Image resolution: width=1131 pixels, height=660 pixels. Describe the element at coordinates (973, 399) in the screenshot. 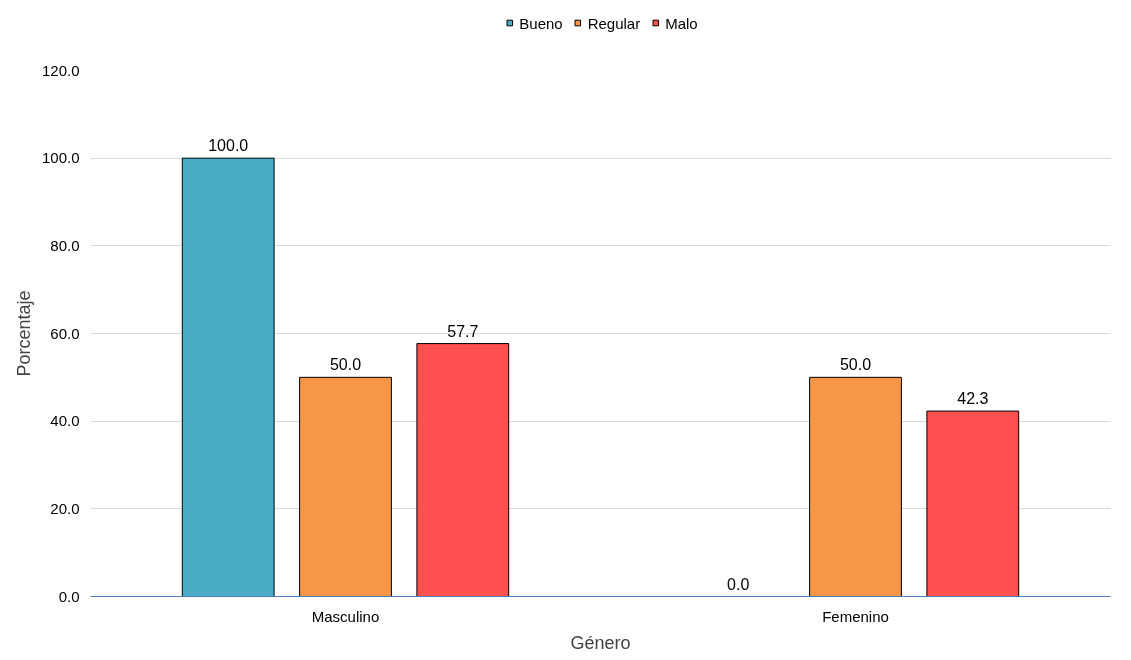

I see `data-label: 42.3` at that location.